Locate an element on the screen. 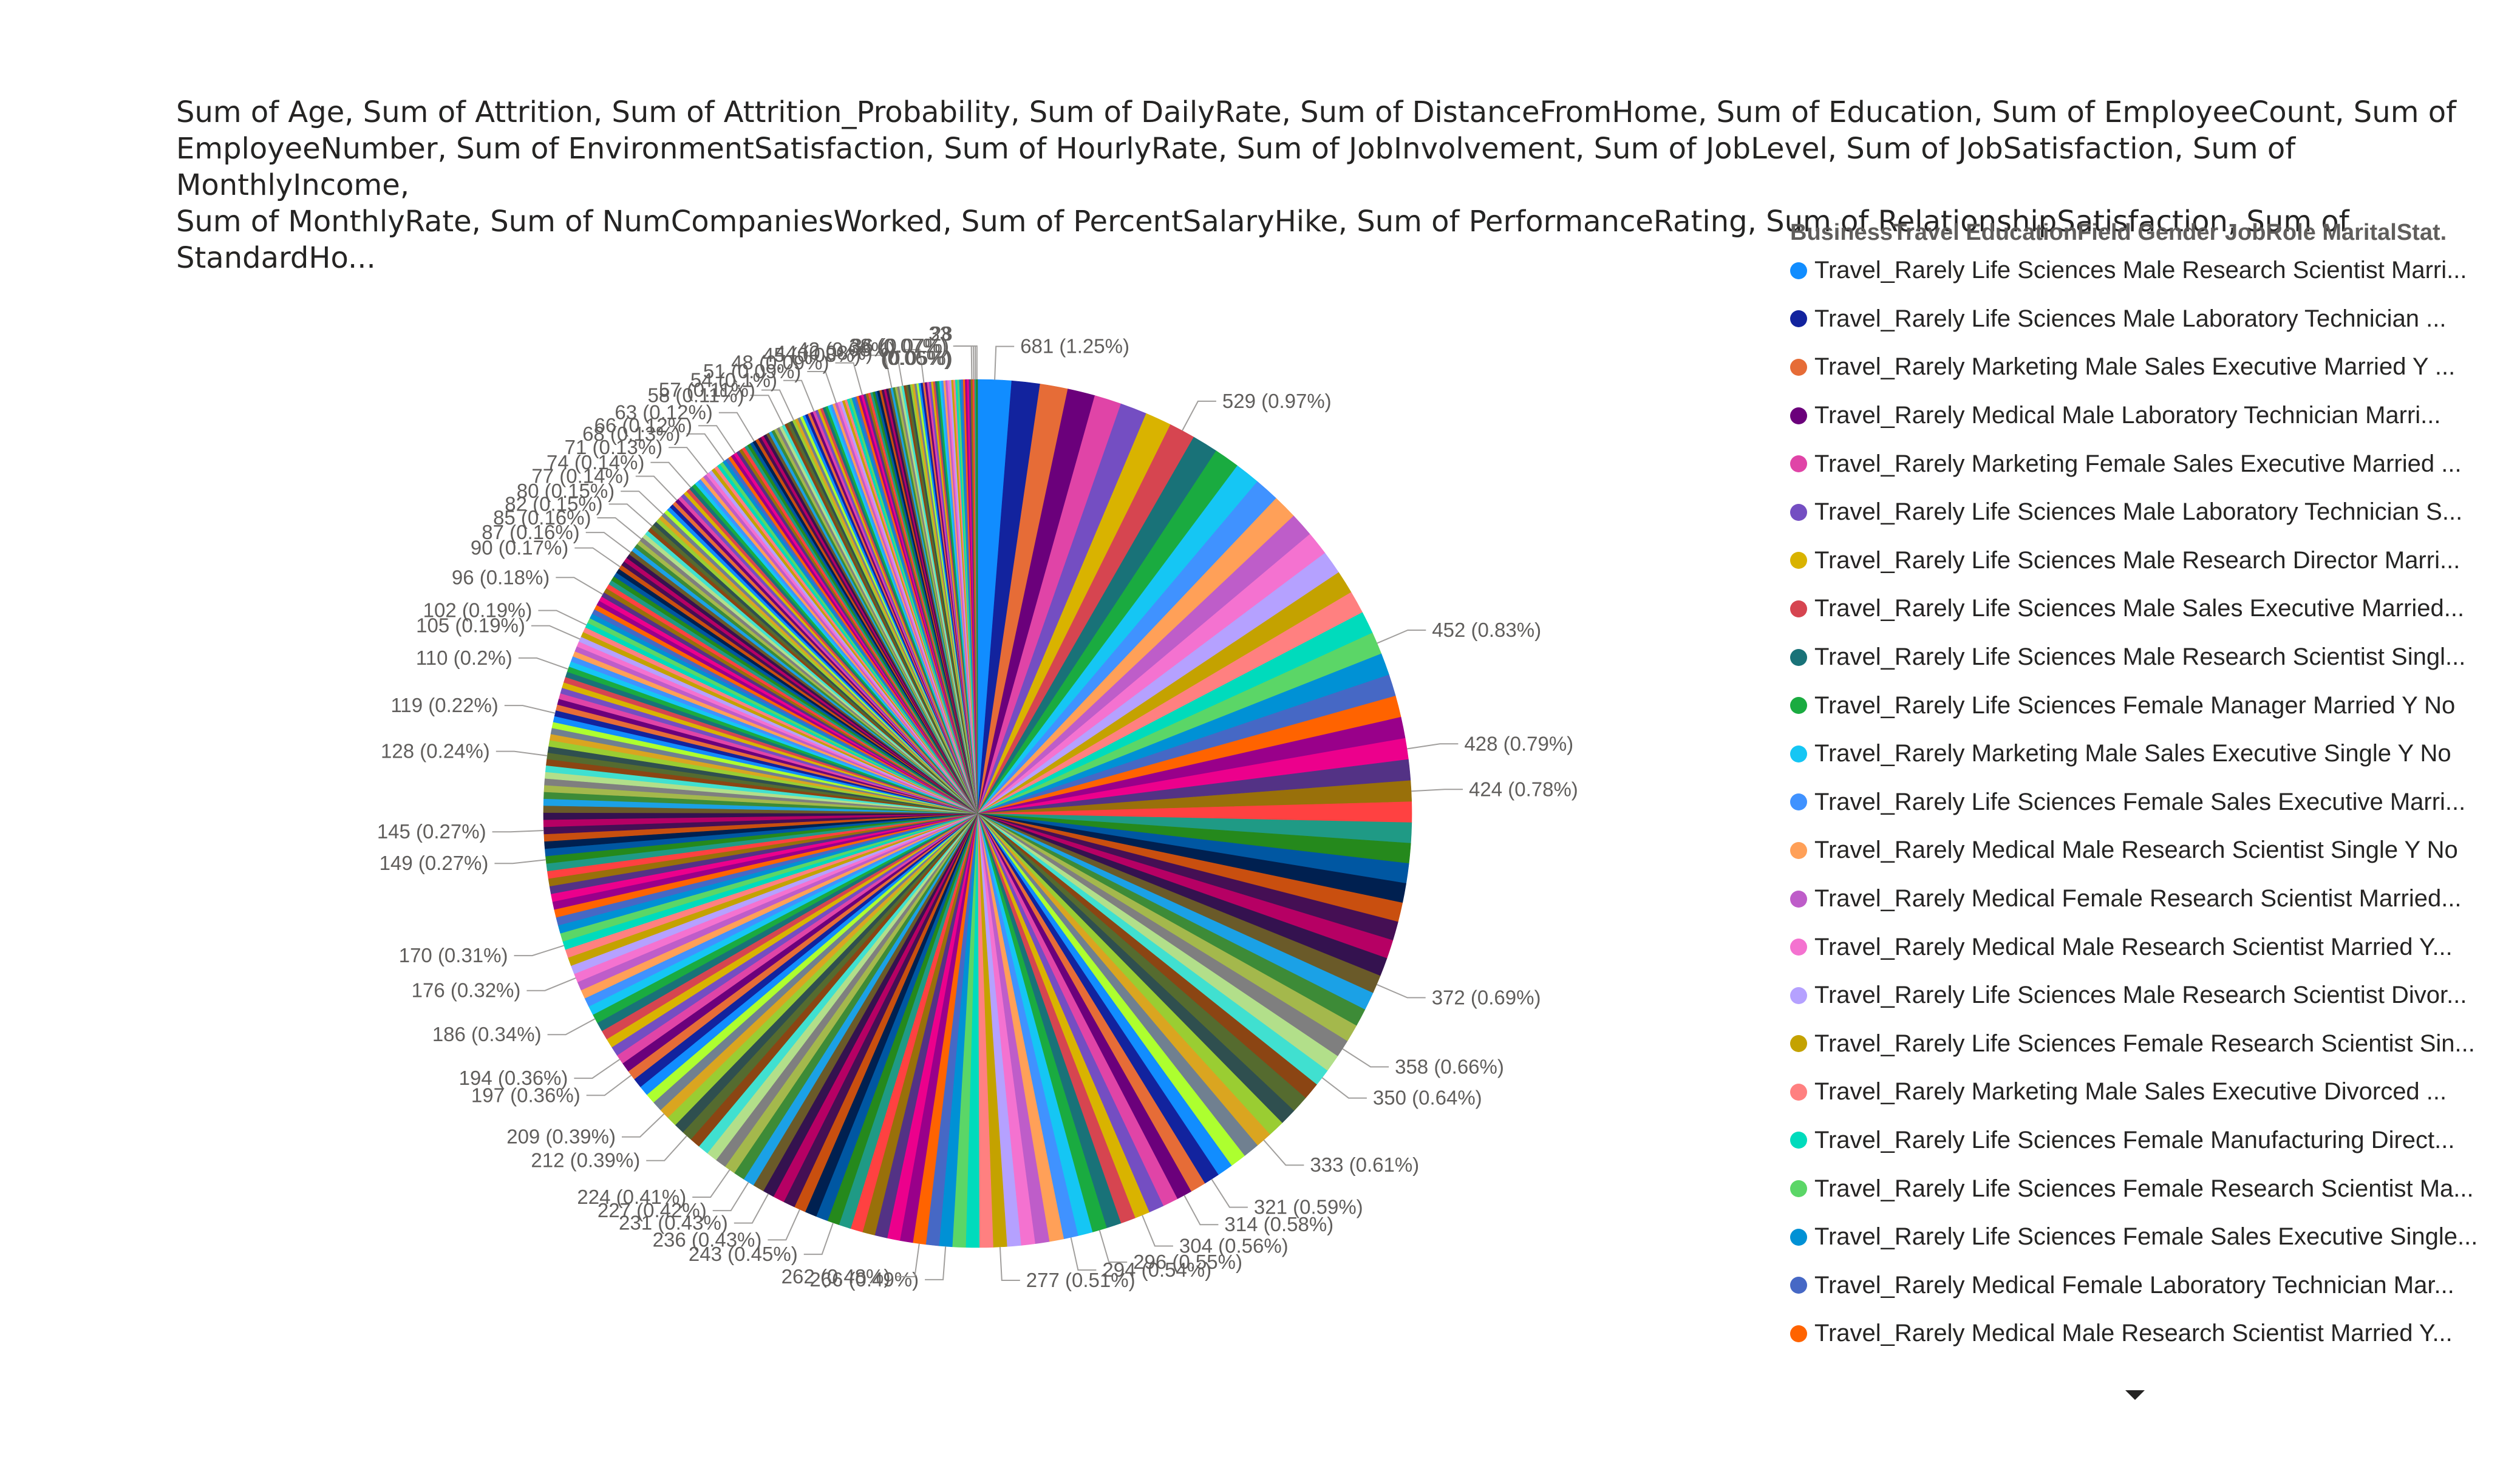  data-label: 58 (0.11%) is located at coordinates (696, 395).